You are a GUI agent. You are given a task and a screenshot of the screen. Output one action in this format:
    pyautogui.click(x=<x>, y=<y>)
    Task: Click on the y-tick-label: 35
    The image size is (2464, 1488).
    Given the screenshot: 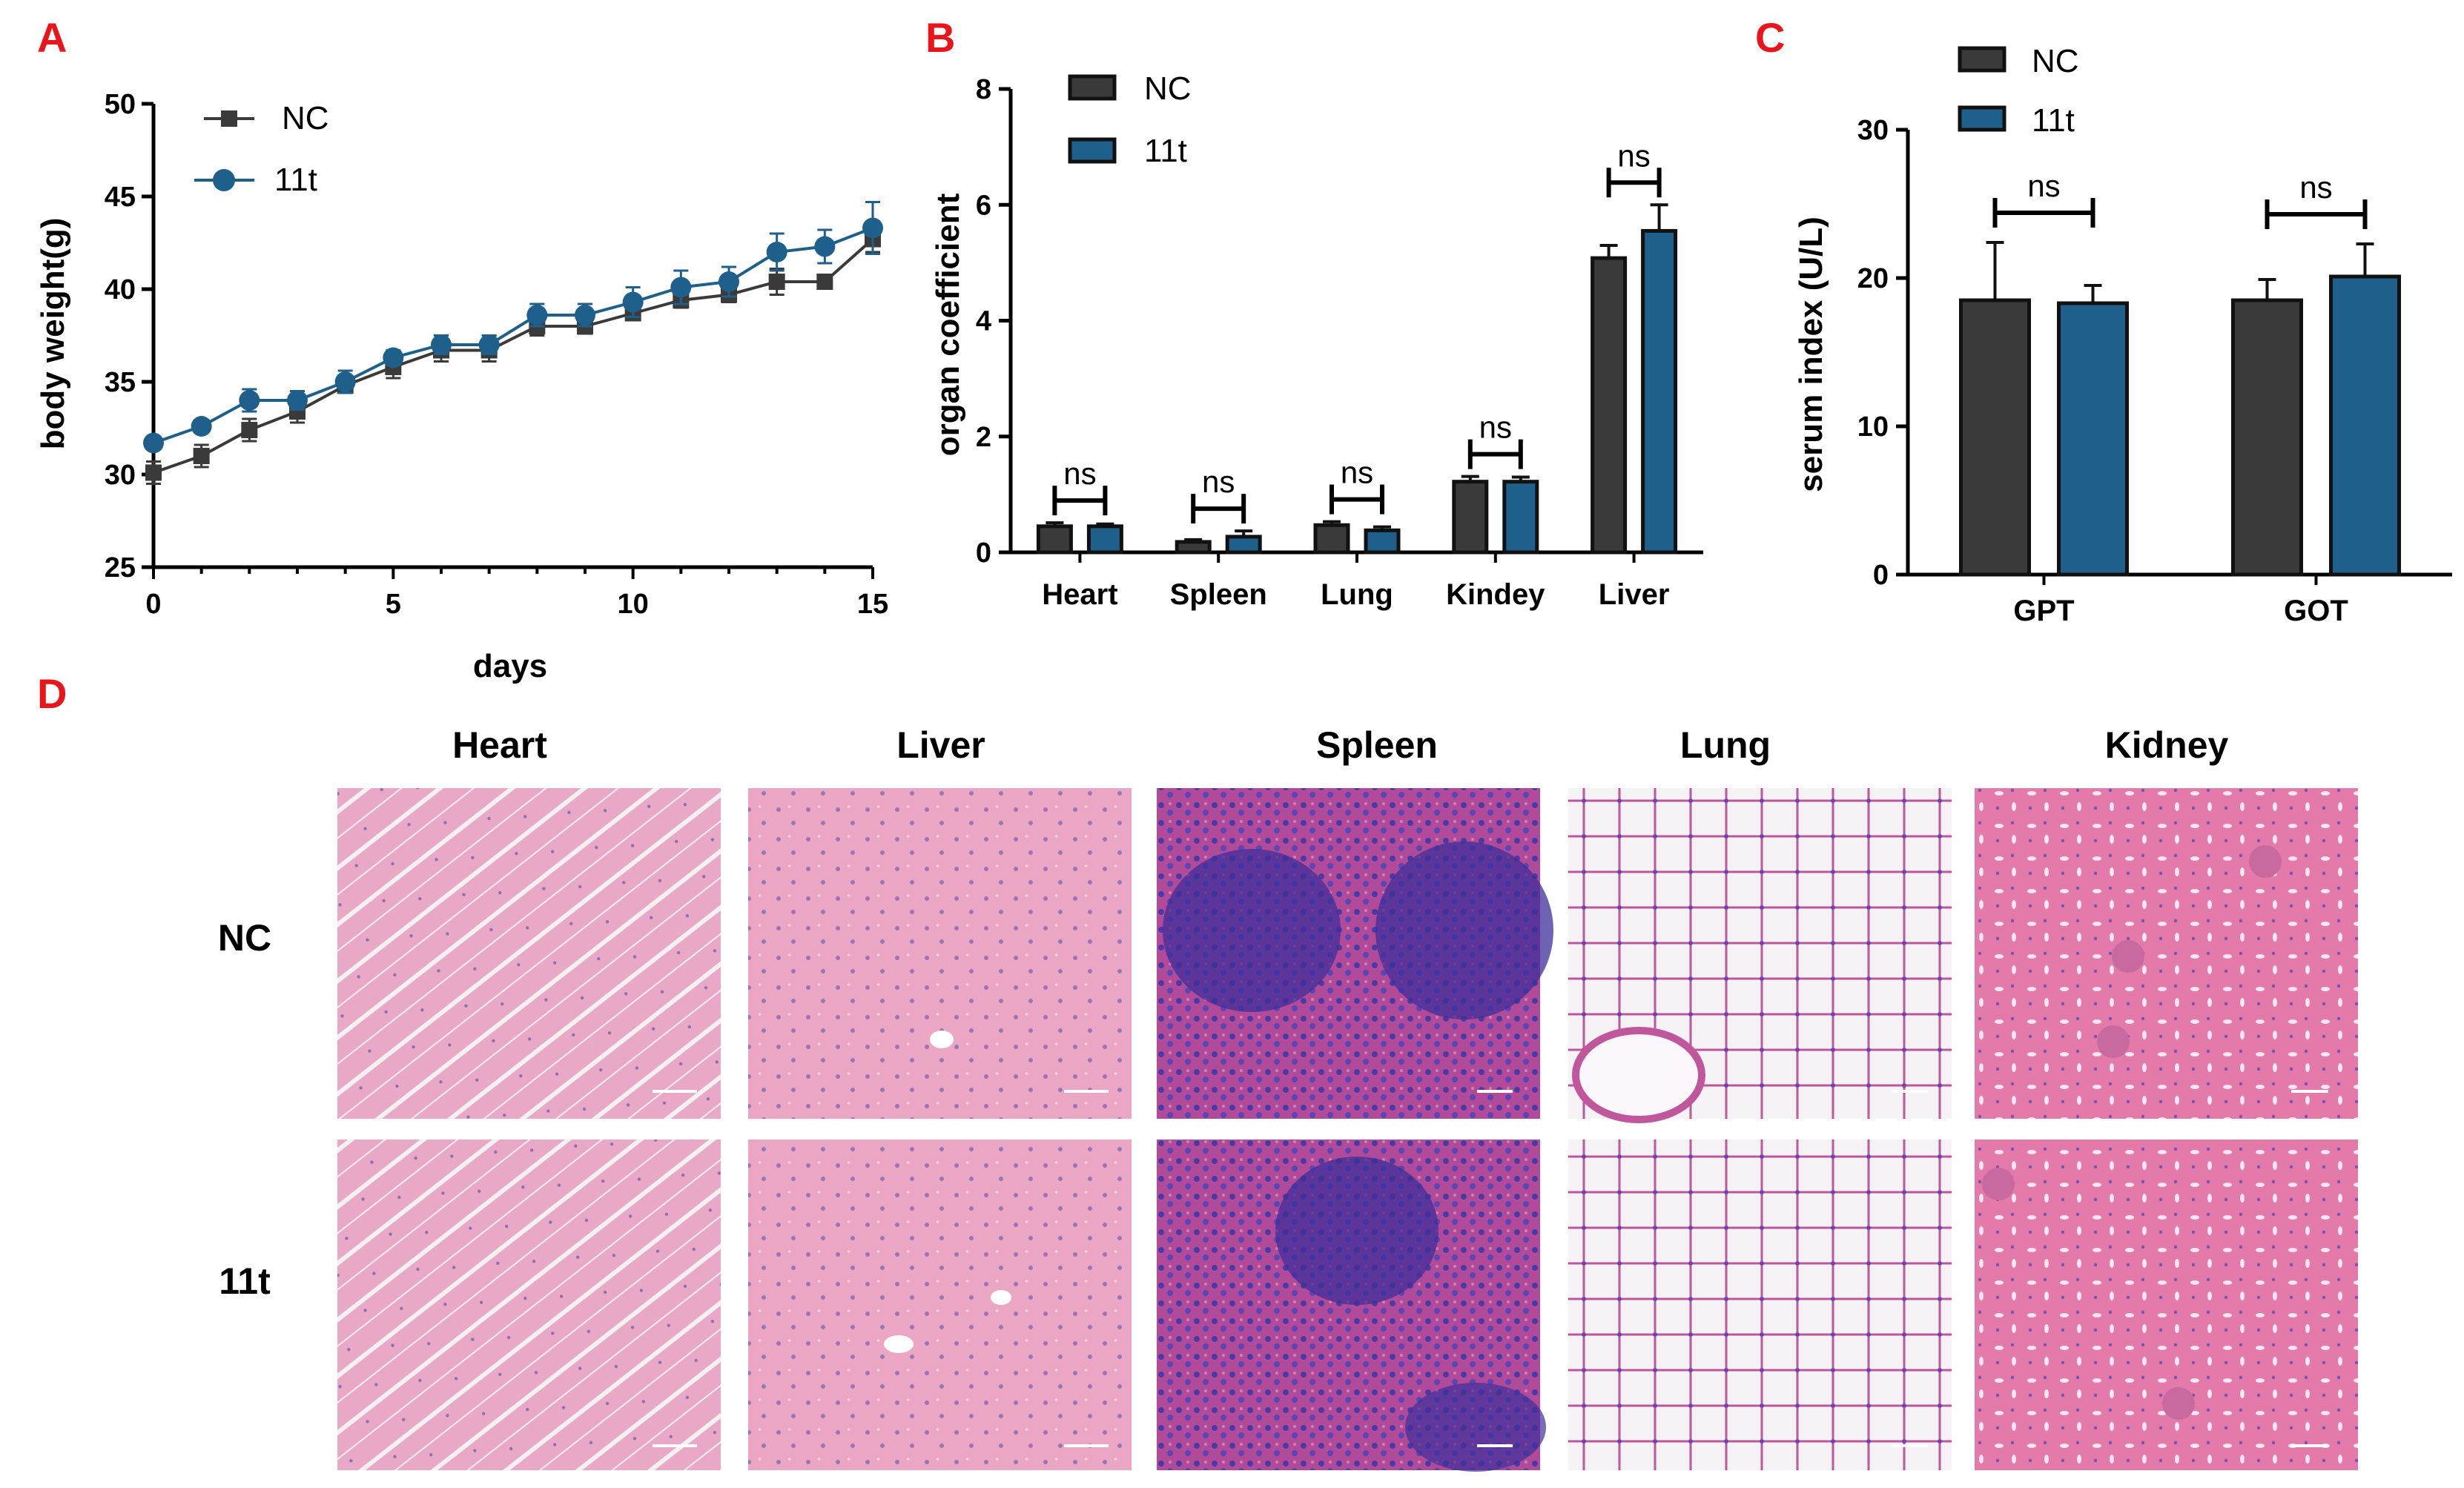 What is the action you would take?
    pyautogui.click(x=121, y=383)
    